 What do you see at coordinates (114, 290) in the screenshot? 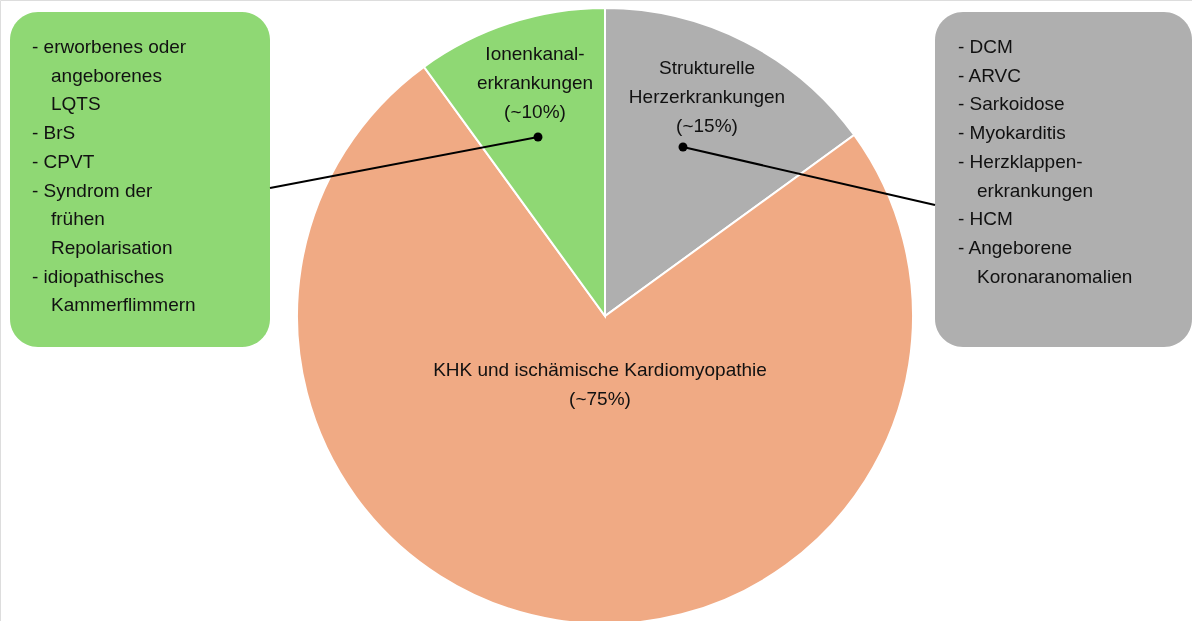
I see `text: - idiopathisches Kammerflimmern` at bounding box center [114, 290].